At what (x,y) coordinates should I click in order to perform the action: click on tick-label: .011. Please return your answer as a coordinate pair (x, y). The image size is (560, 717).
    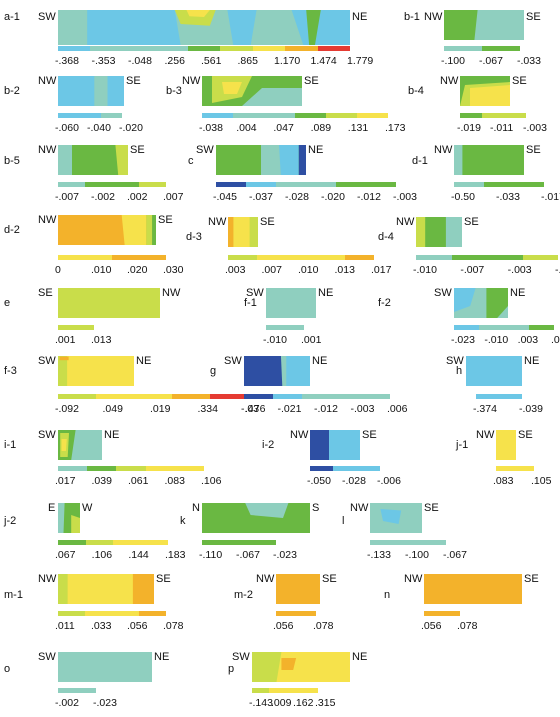
    Looking at the image, I should click on (65, 626).